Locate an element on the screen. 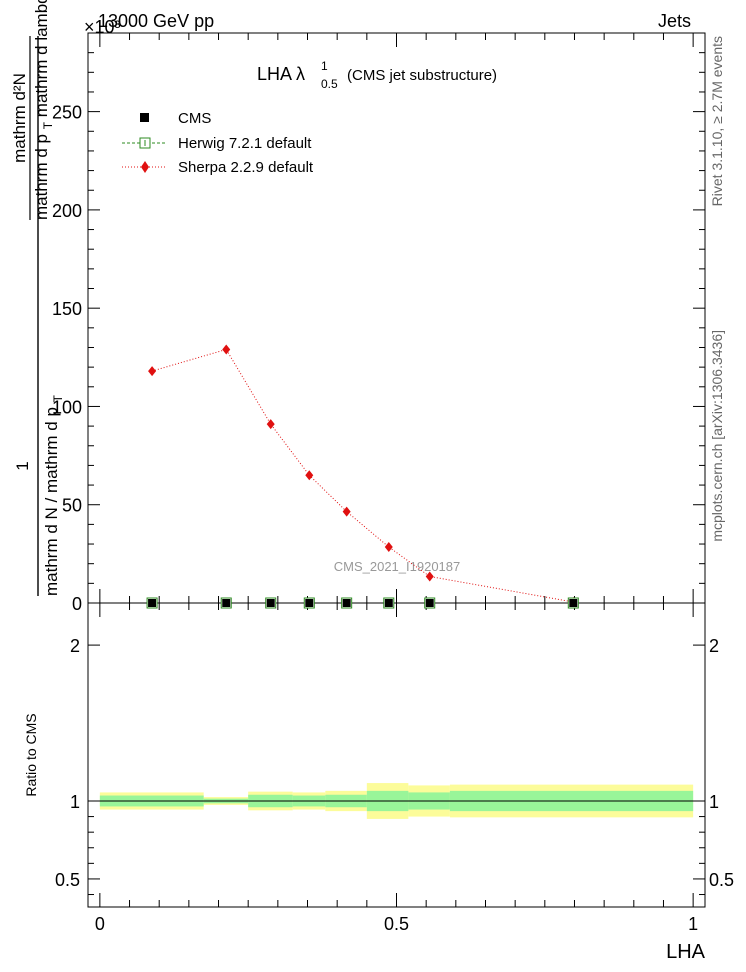  ylabel-den: mathrm d p T mathrm d lambda is located at coordinates (44, 110).